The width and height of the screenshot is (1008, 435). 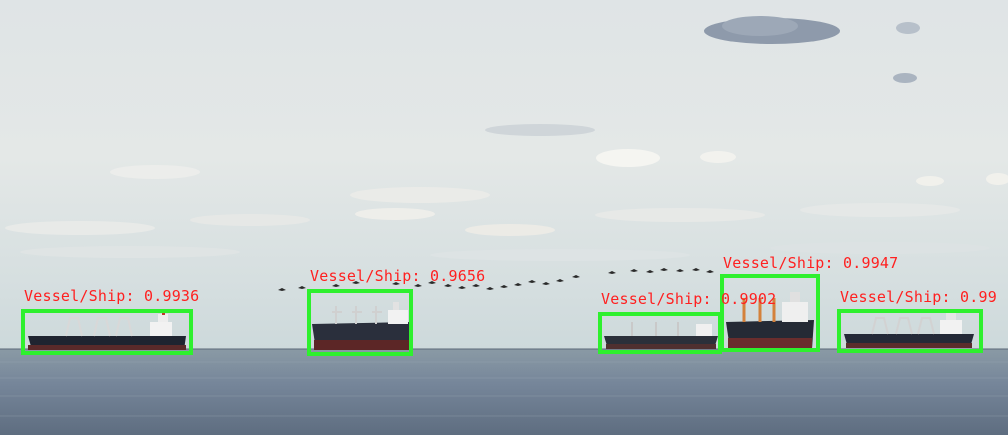 What do you see at coordinates (496, 279) in the screenshot?
I see `bird-flock` at bounding box center [496, 279].